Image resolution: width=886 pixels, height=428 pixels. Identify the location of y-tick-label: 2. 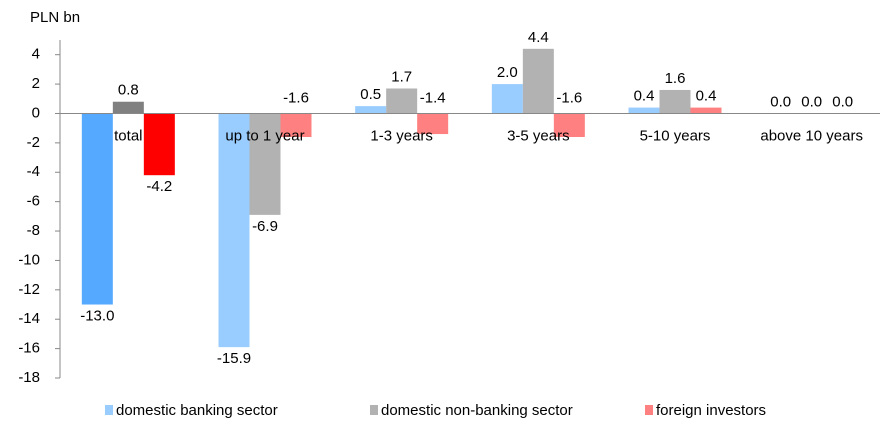
(36, 83).